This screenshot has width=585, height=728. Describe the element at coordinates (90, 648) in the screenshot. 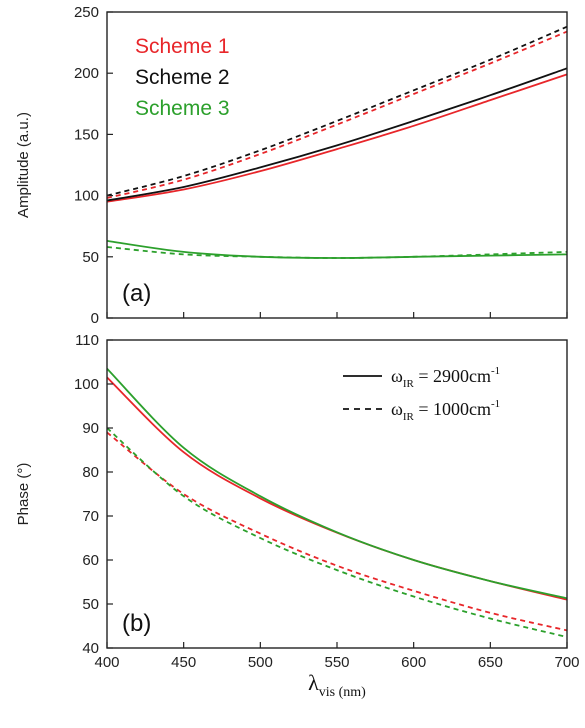

I see `y-tick-label: 40` at that location.